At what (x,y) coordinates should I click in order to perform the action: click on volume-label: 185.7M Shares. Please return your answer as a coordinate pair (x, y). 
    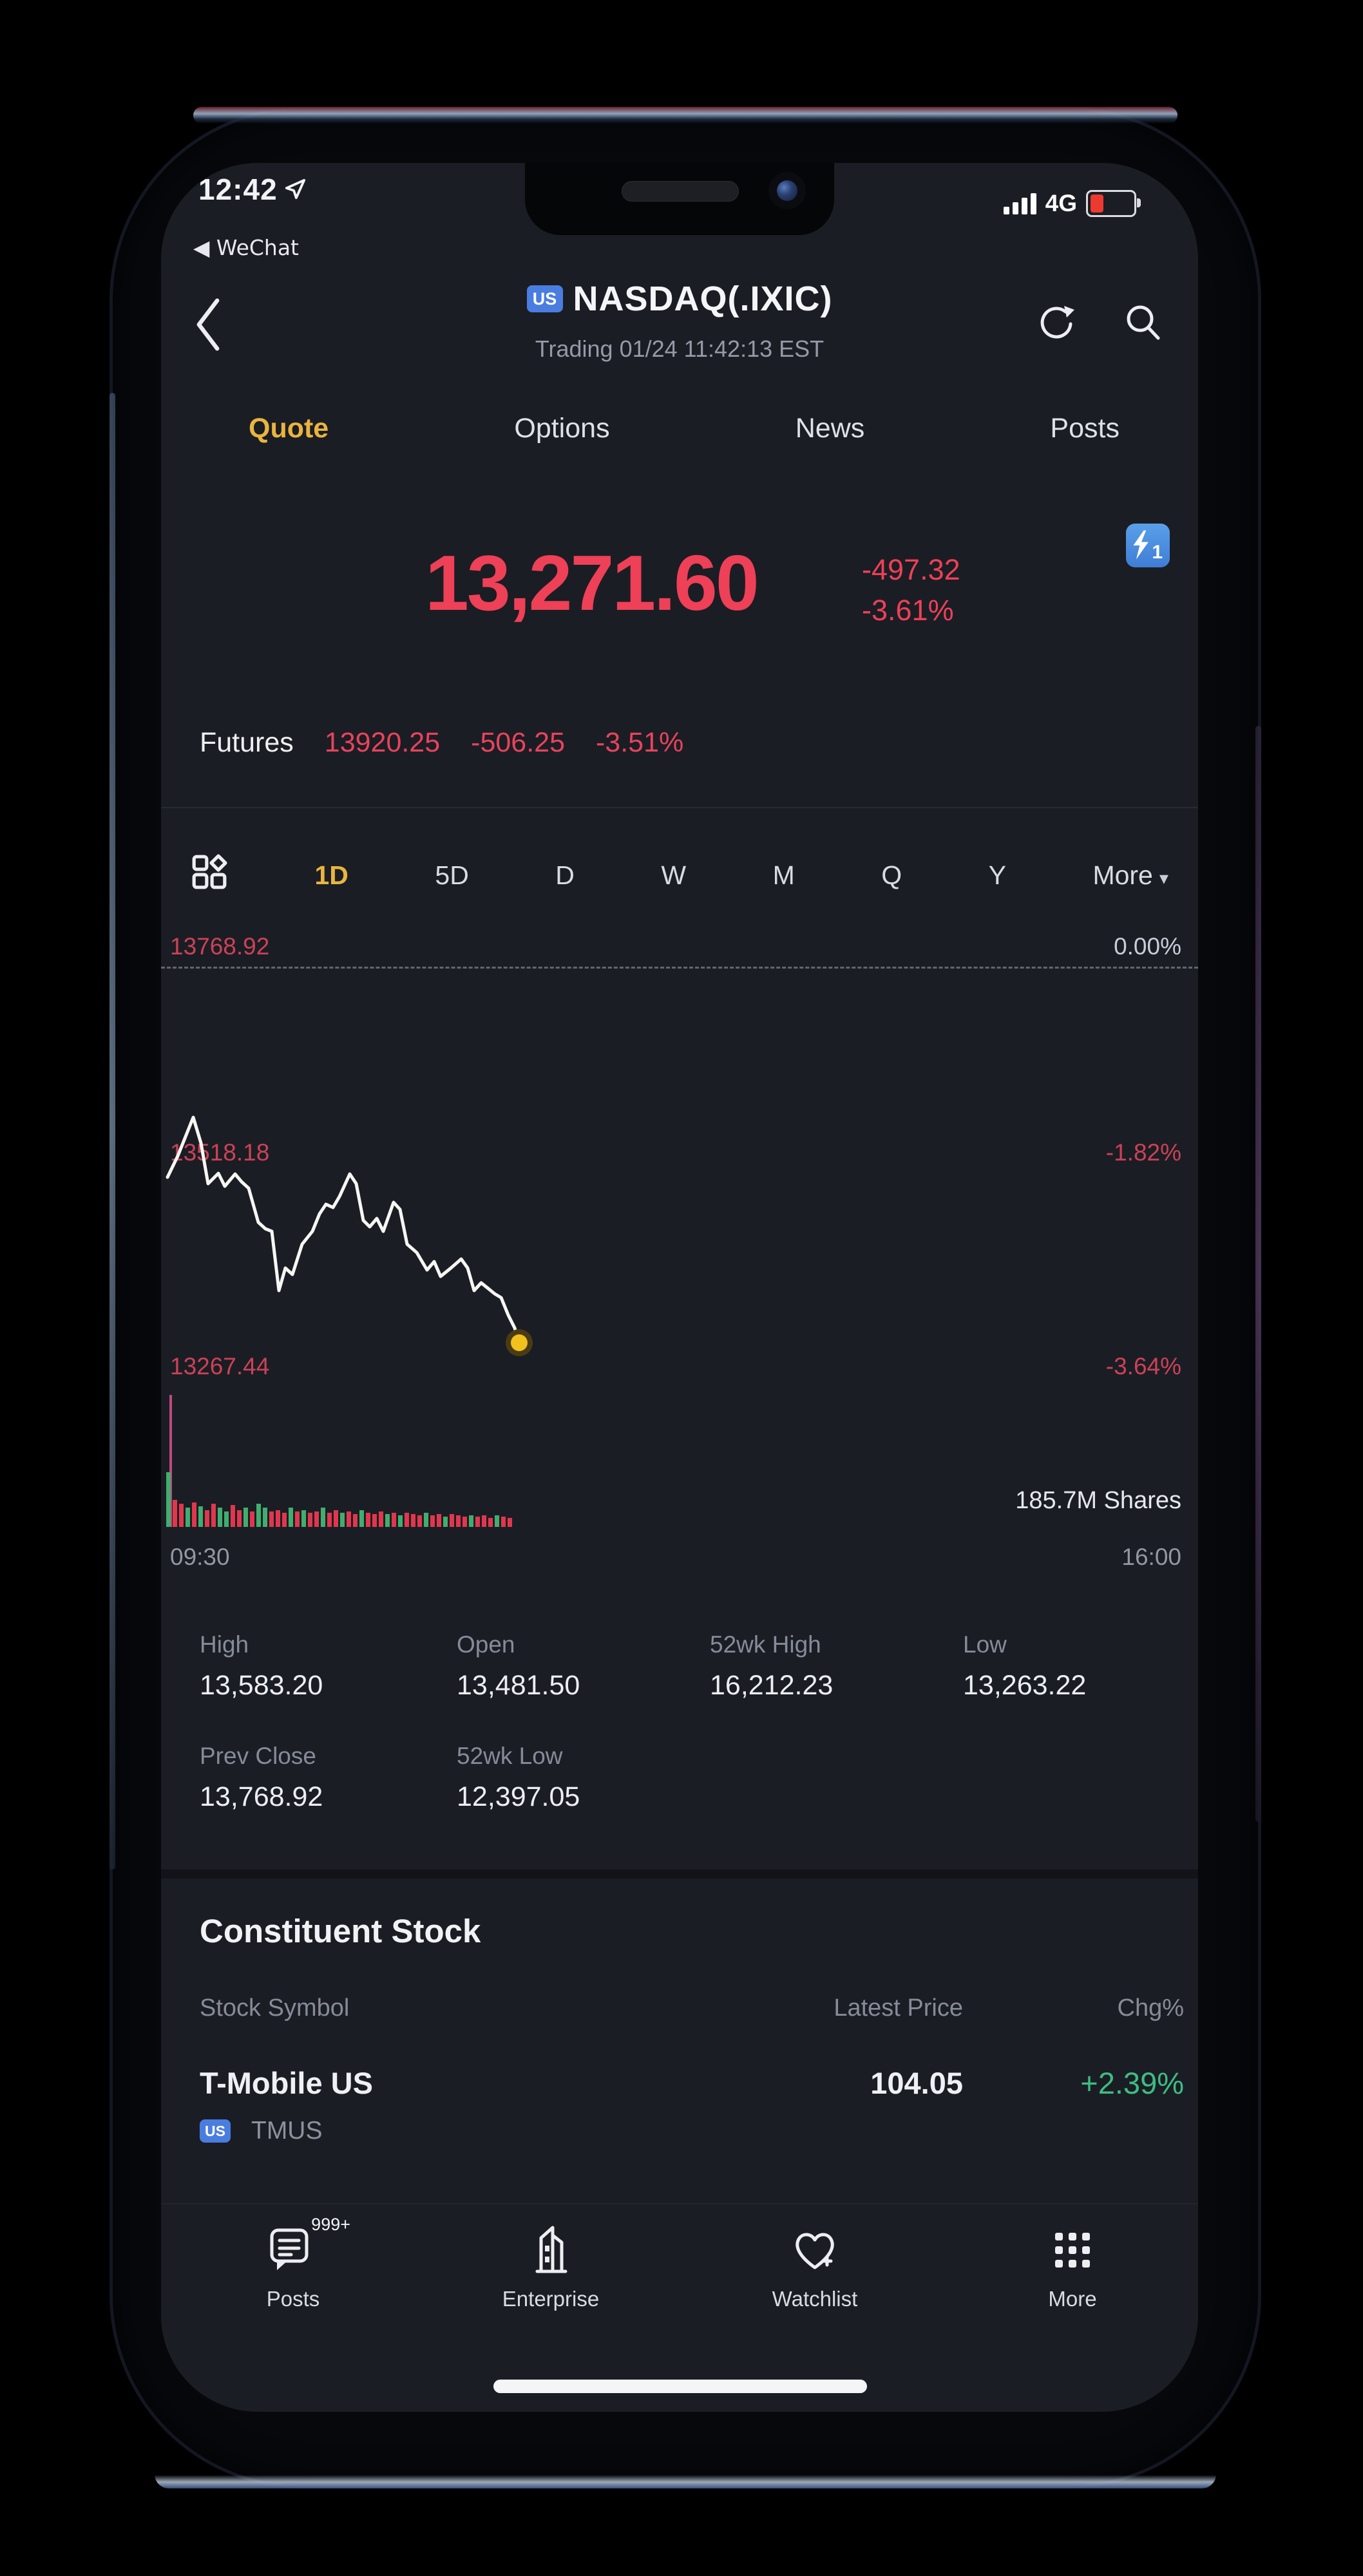
    Looking at the image, I should click on (1098, 1500).